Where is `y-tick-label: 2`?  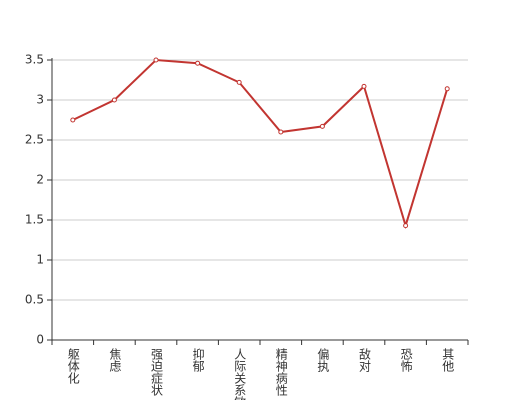 y-tick-label: 2 is located at coordinates (40, 180).